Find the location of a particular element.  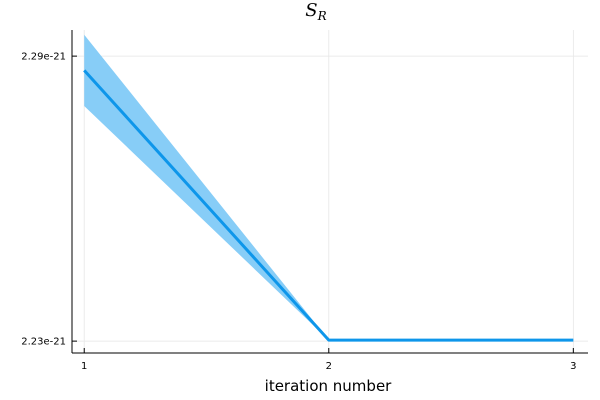

x-tick-label-2: 2 is located at coordinates (329, 366).